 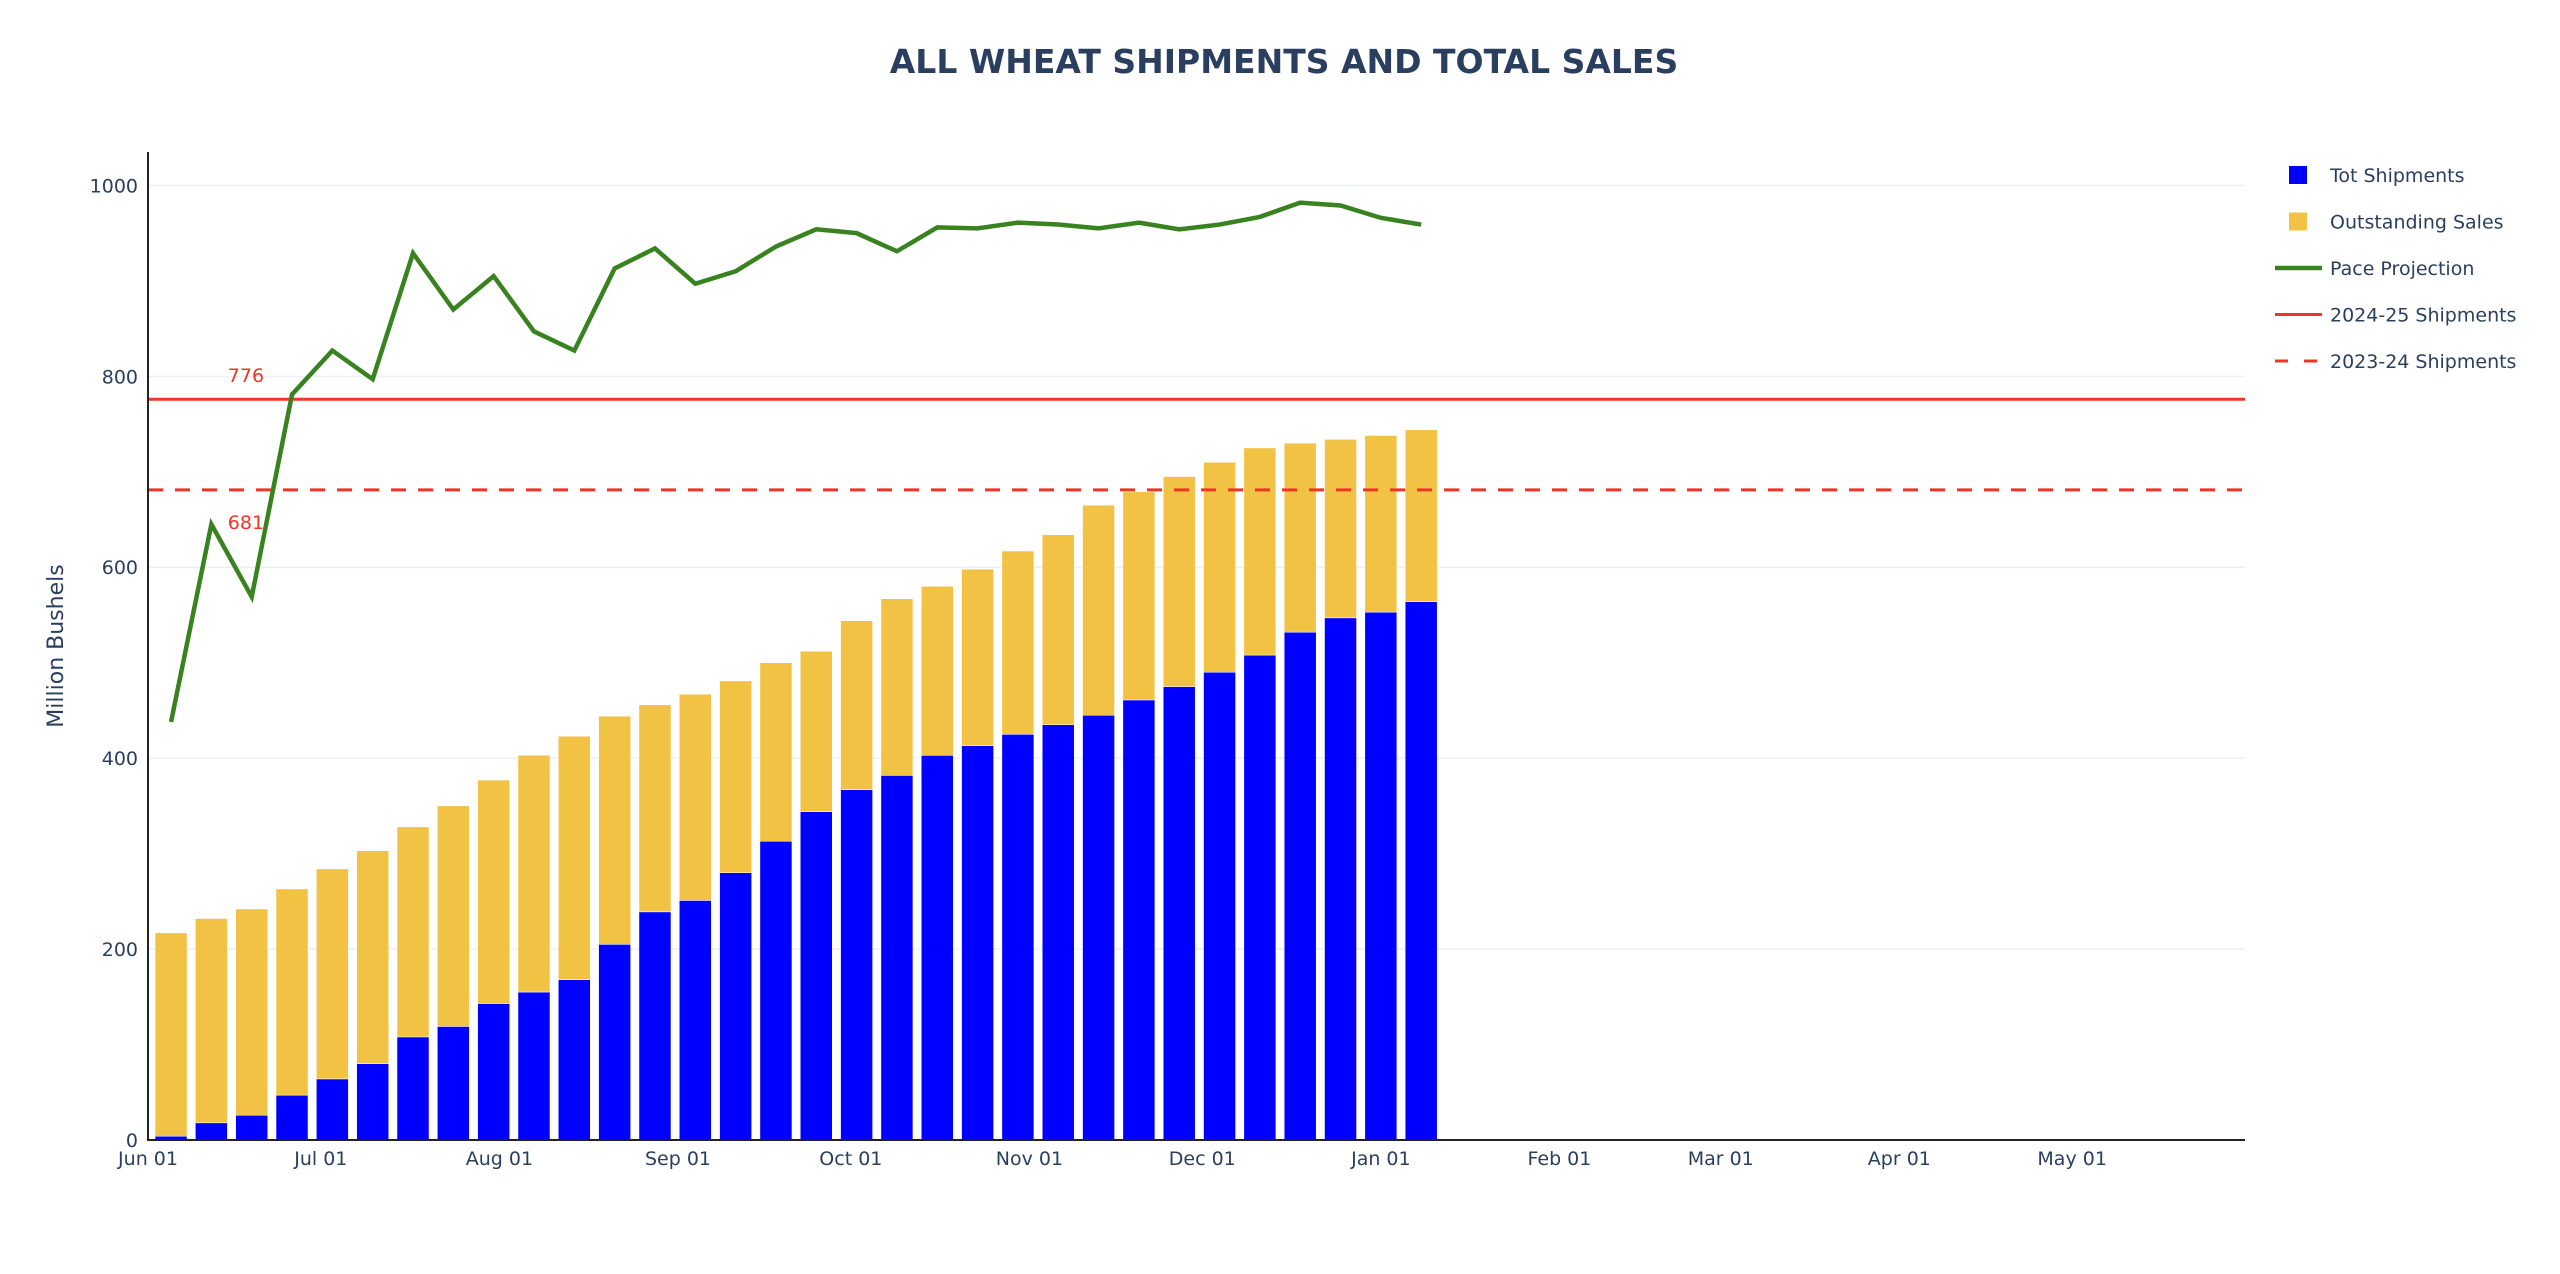 I want to click on x-tick-label: Apr 01, so click(x=1899, y=1159).